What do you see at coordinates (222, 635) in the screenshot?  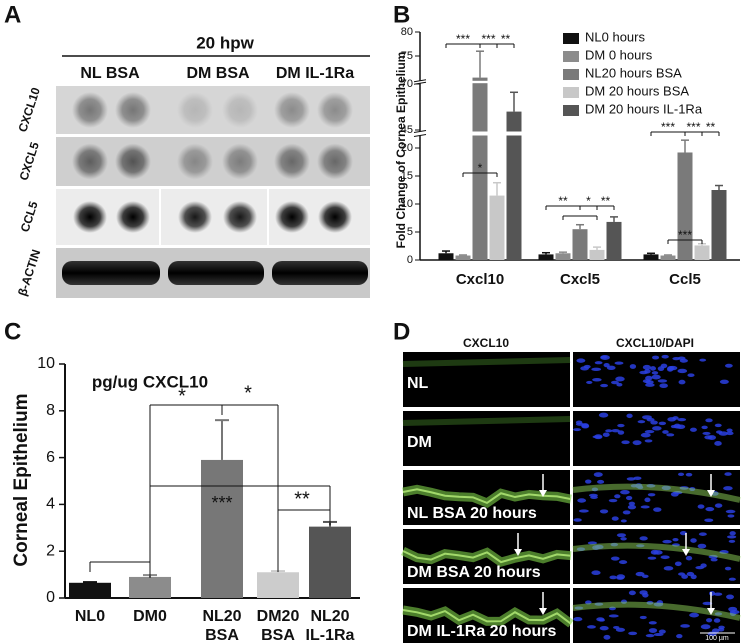 I see `x-tick-label: BSA` at bounding box center [222, 635].